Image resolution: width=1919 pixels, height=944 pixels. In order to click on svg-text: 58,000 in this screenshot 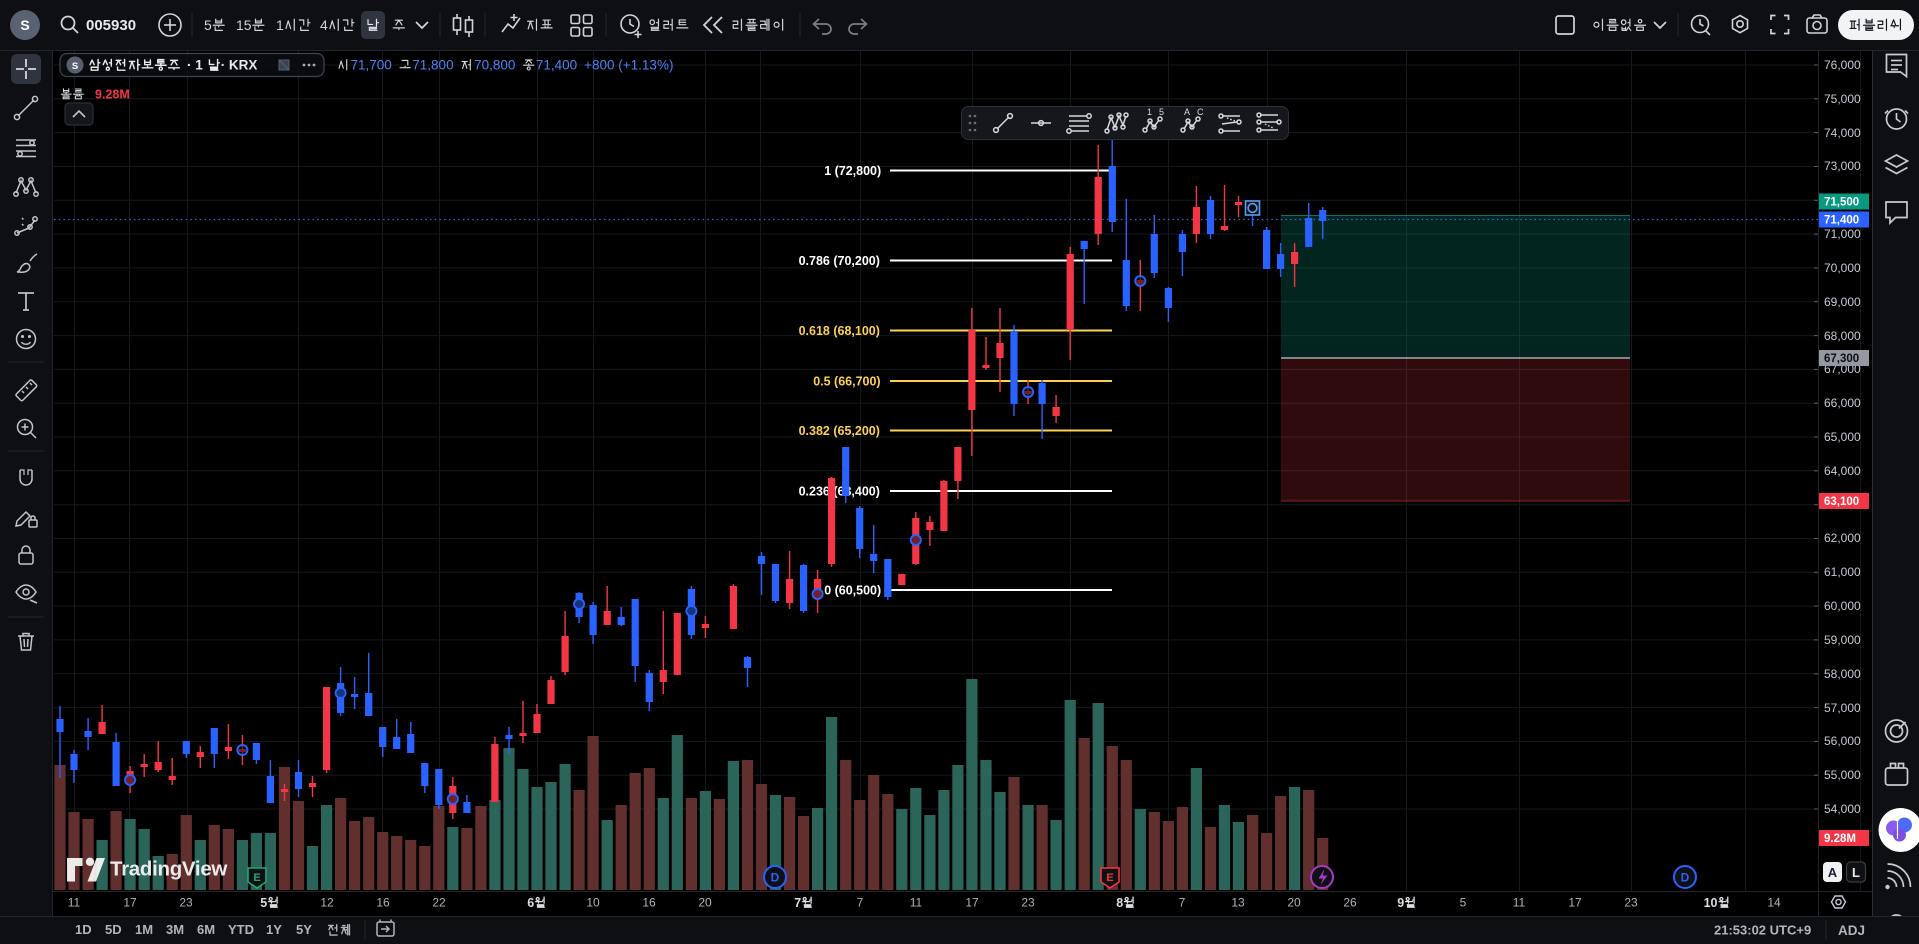, I will do `click(1842, 674)`.